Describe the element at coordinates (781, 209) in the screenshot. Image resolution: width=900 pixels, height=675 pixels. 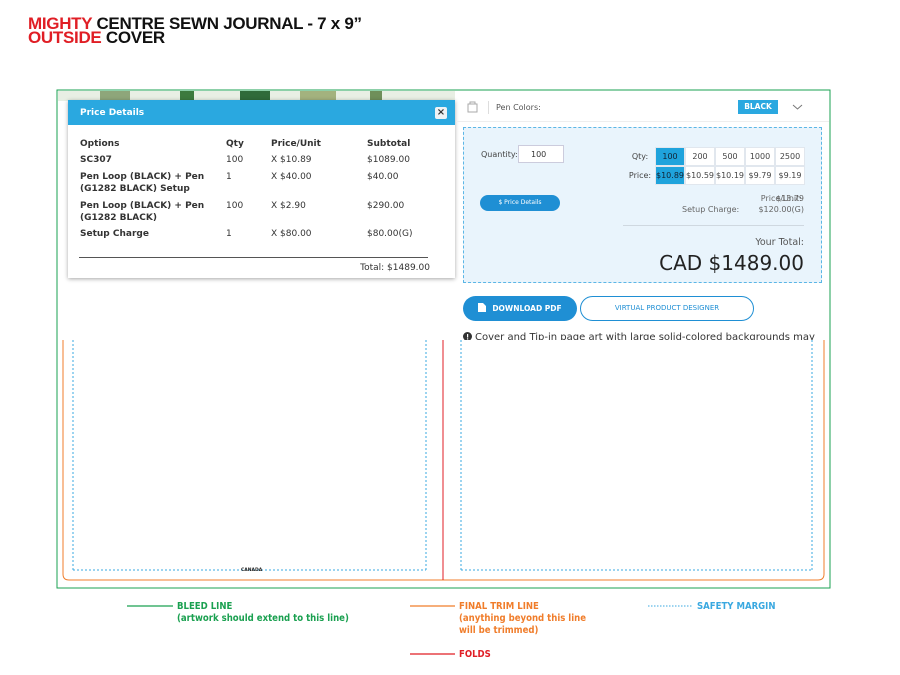
I see `setup-value: $120.00(G)` at that location.